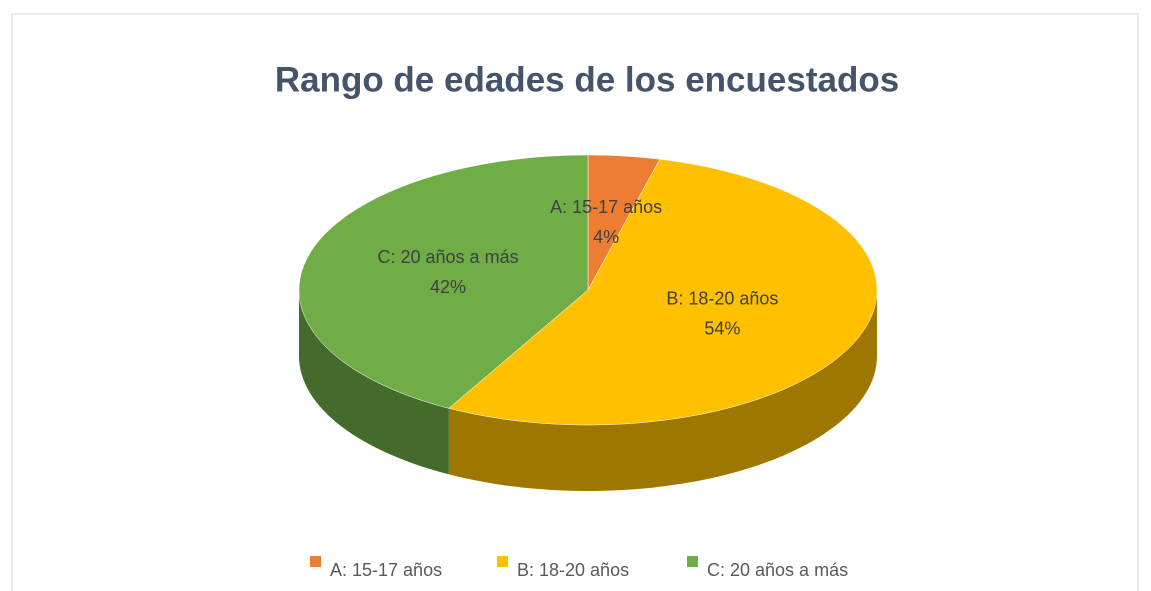 The image size is (1151, 591). I want to click on data-label-value: 4%, so click(606, 237).